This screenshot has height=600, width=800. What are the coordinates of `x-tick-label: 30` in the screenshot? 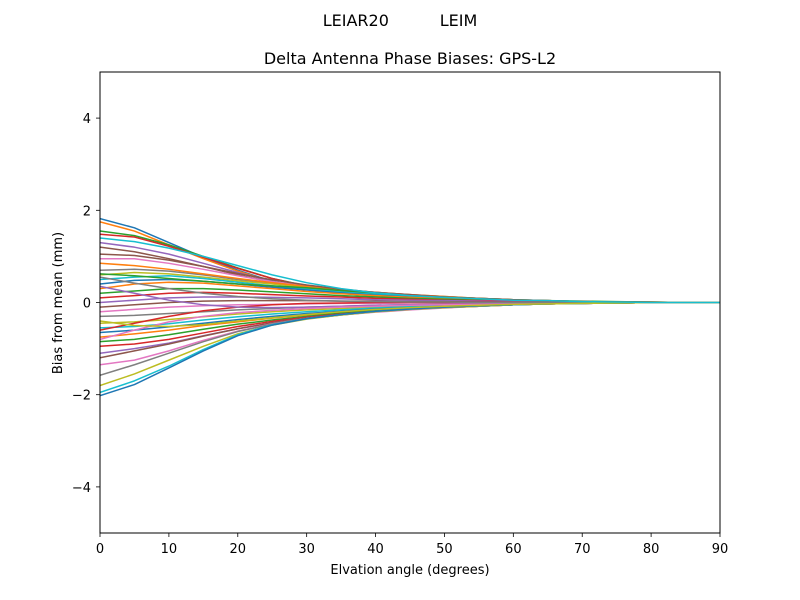 It's located at (306, 549).